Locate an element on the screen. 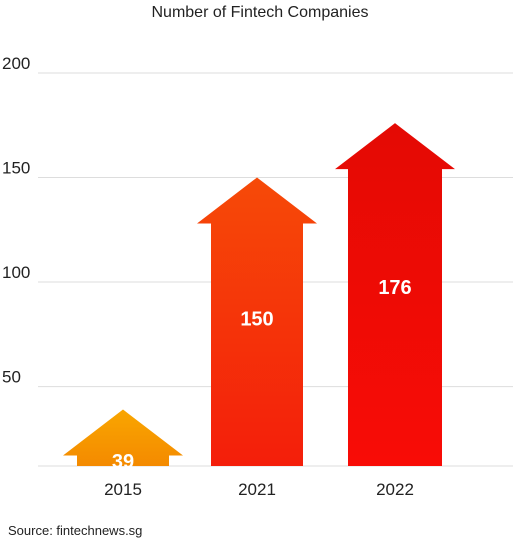 This screenshot has height=543, width=513. value-label: 150 is located at coordinates (256, 319).